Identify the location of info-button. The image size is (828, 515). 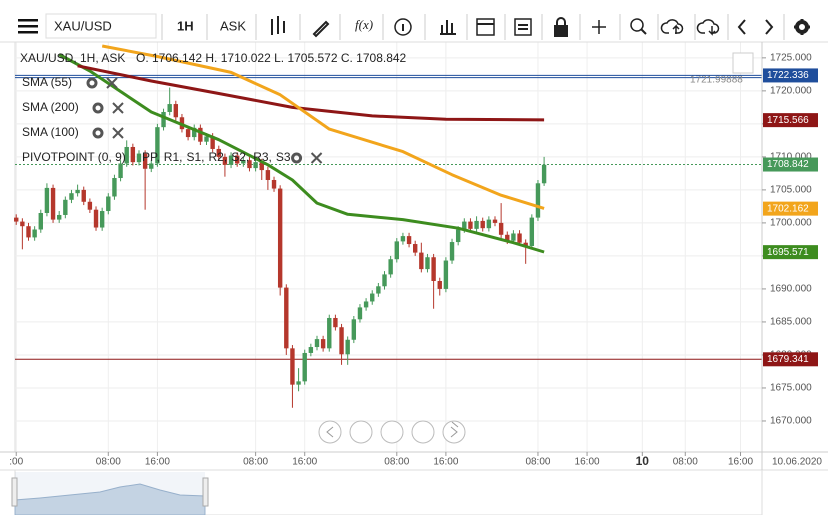
(403, 27).